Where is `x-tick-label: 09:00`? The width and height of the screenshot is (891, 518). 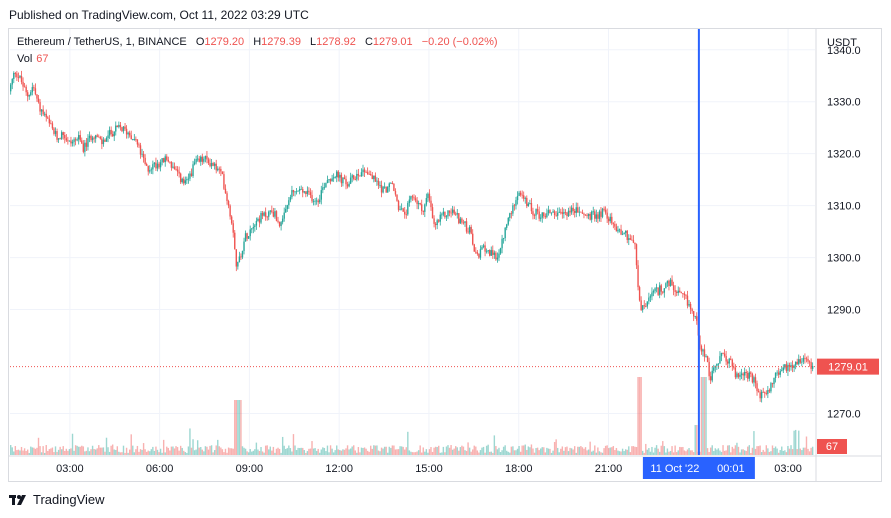 x-tick-label: 09:00 is located at coordinates (250, 469).